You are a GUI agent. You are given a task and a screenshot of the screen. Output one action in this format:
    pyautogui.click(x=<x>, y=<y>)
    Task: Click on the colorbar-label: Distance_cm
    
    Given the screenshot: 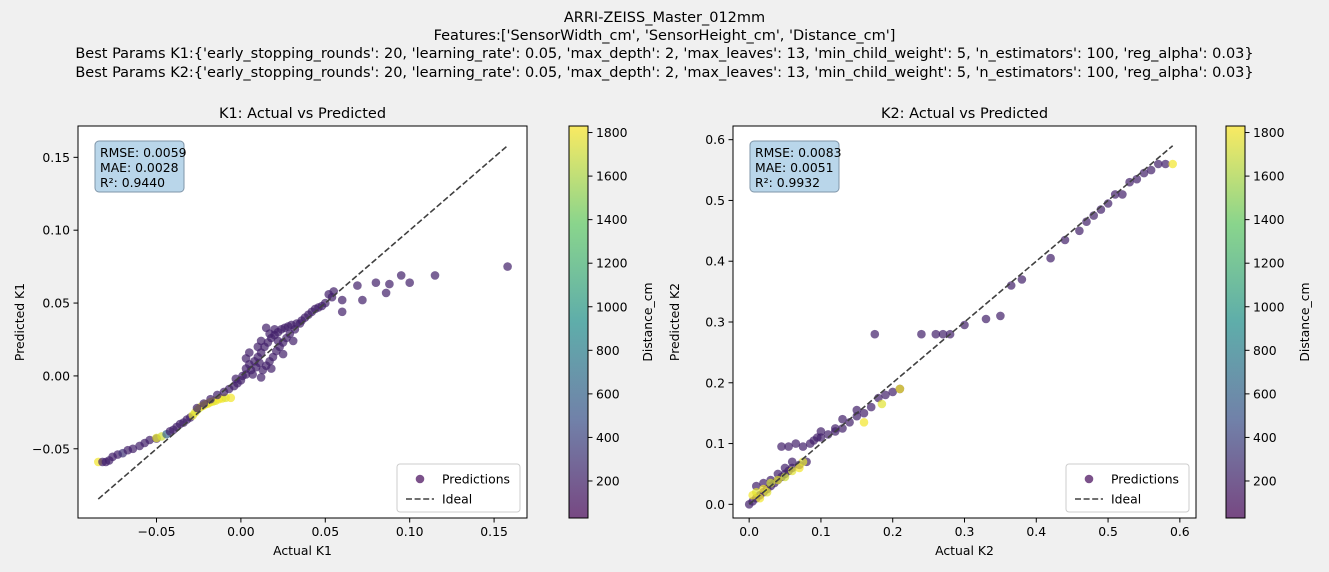 What is the action you would take?
    pyautogui.click(x=1304, y=321)
    